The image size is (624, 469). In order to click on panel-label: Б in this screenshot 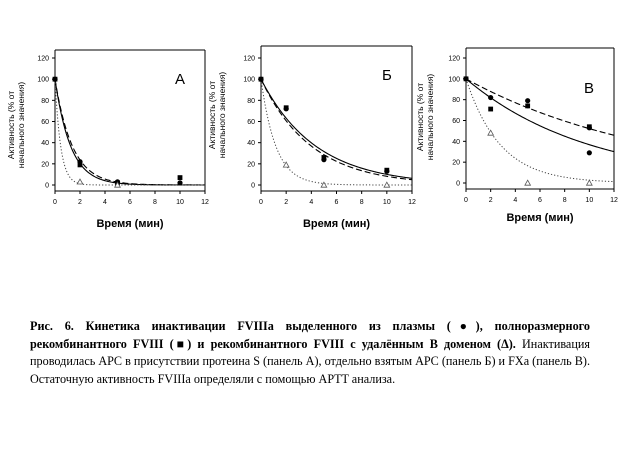, I will do `click(387, 75)`.